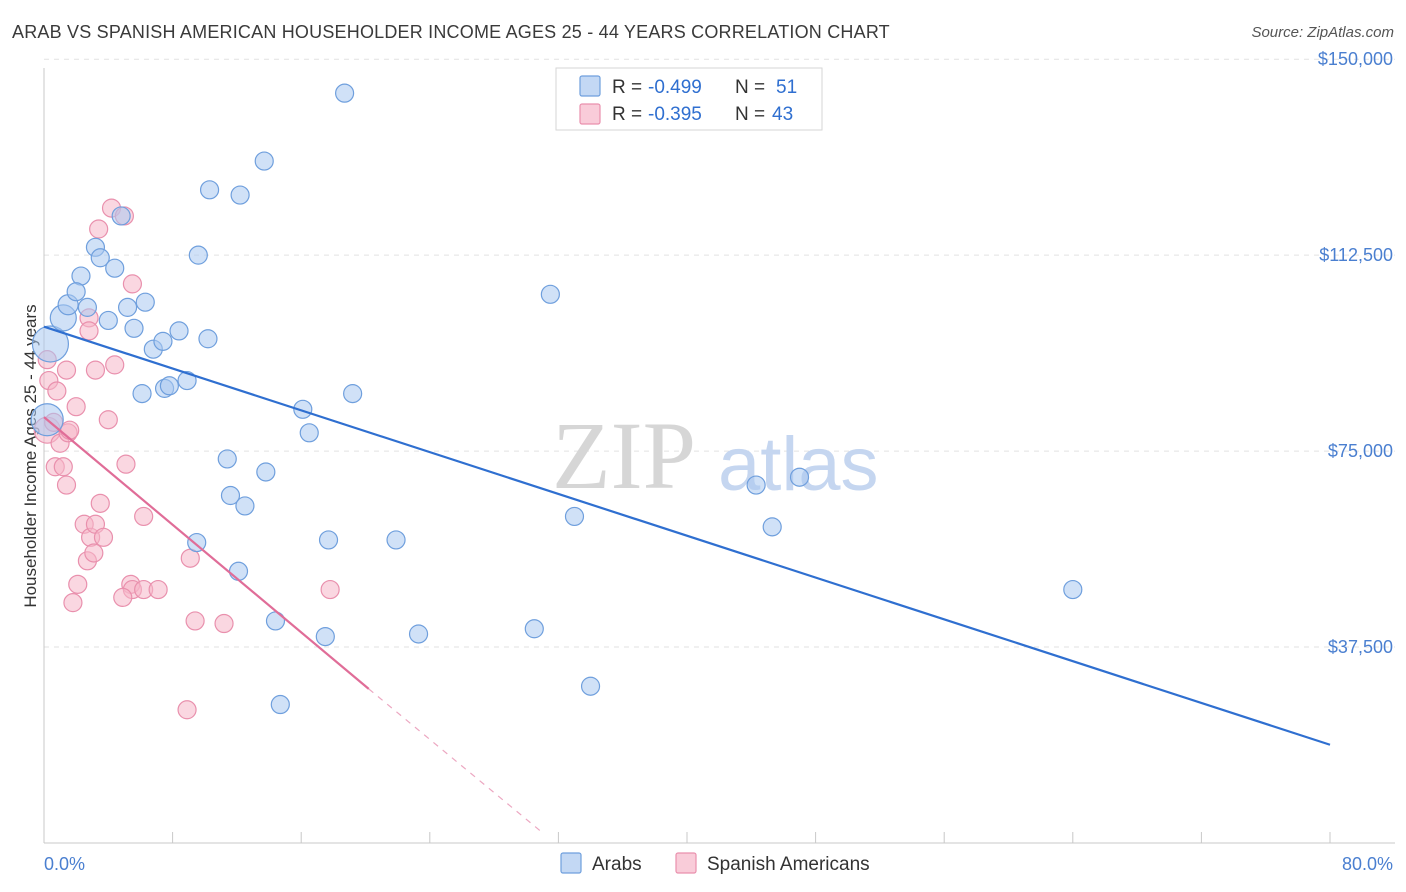 This screenshot has height=892, width=1406. What do you see at coordinates (675, 114) in the screenshot?
I see `legend-r-value-spanish-americans: -0.395` at bounding box center [675, 114].